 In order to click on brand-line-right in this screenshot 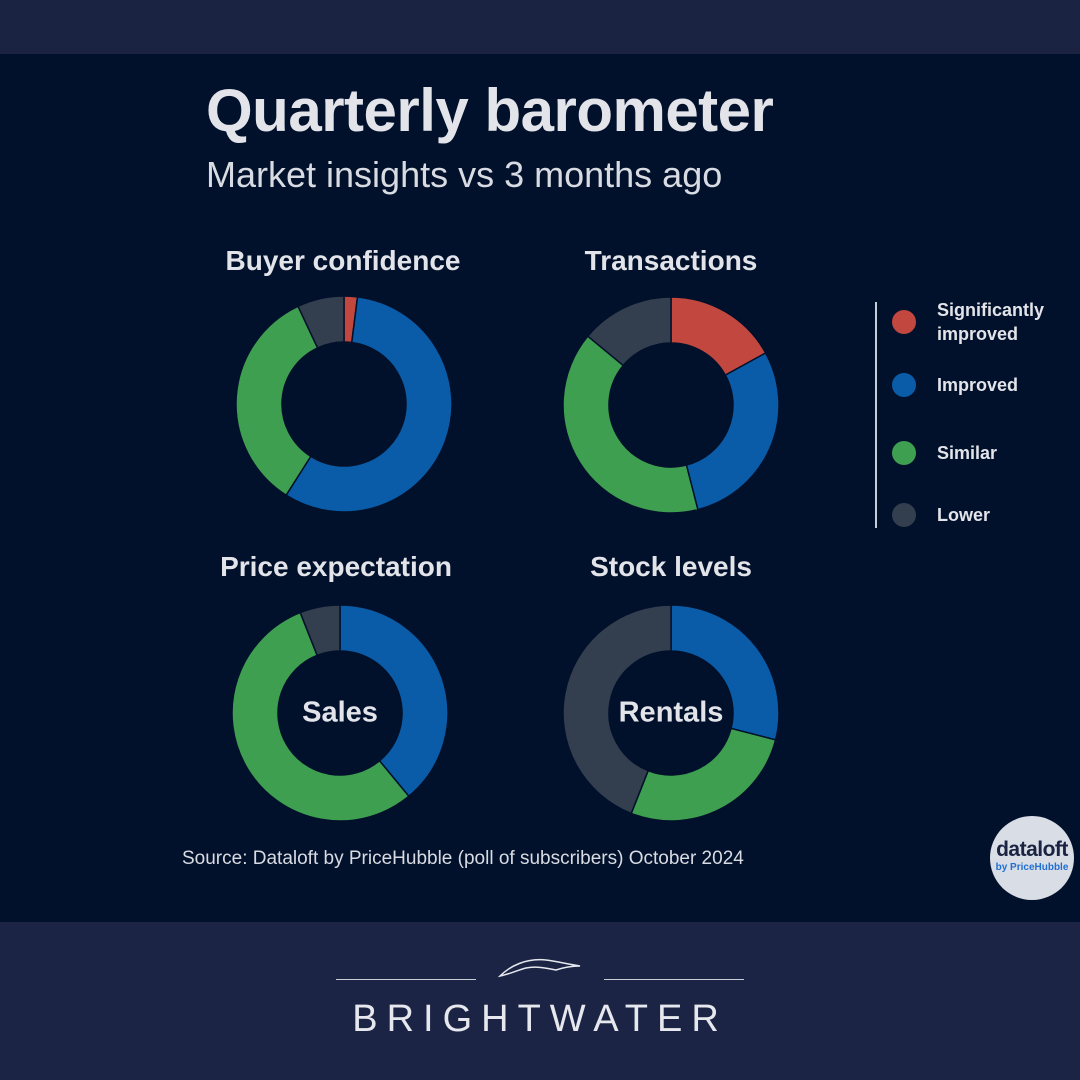, I will do `click(674, 979)`.